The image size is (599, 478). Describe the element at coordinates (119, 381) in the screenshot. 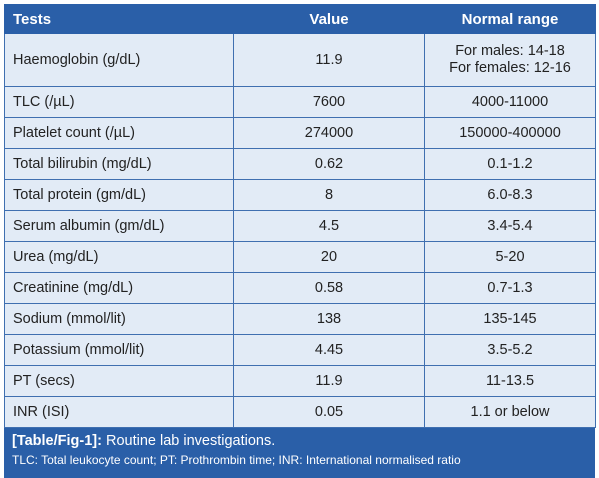

I see `table-cell: PT (secs)` at that location.